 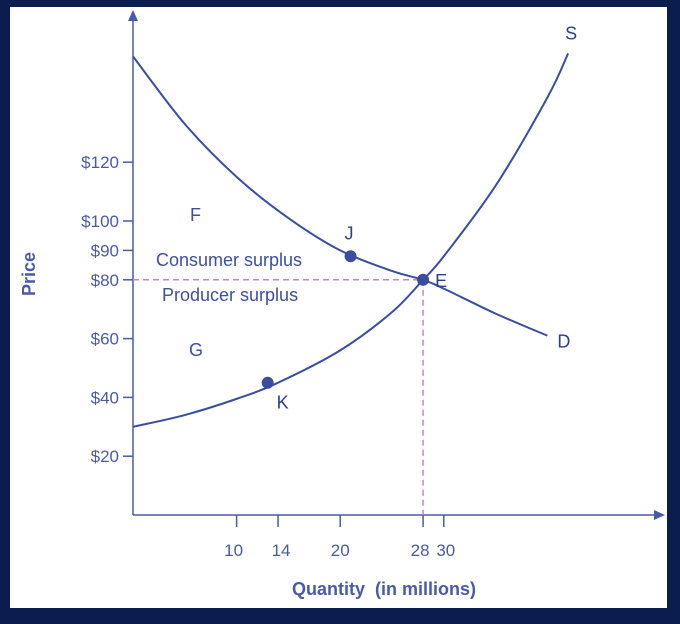 What do you see at coordinates (420, 550) in the screenshot?
I see `x-tick-label-28: 28` at bounding box center [420, 550].